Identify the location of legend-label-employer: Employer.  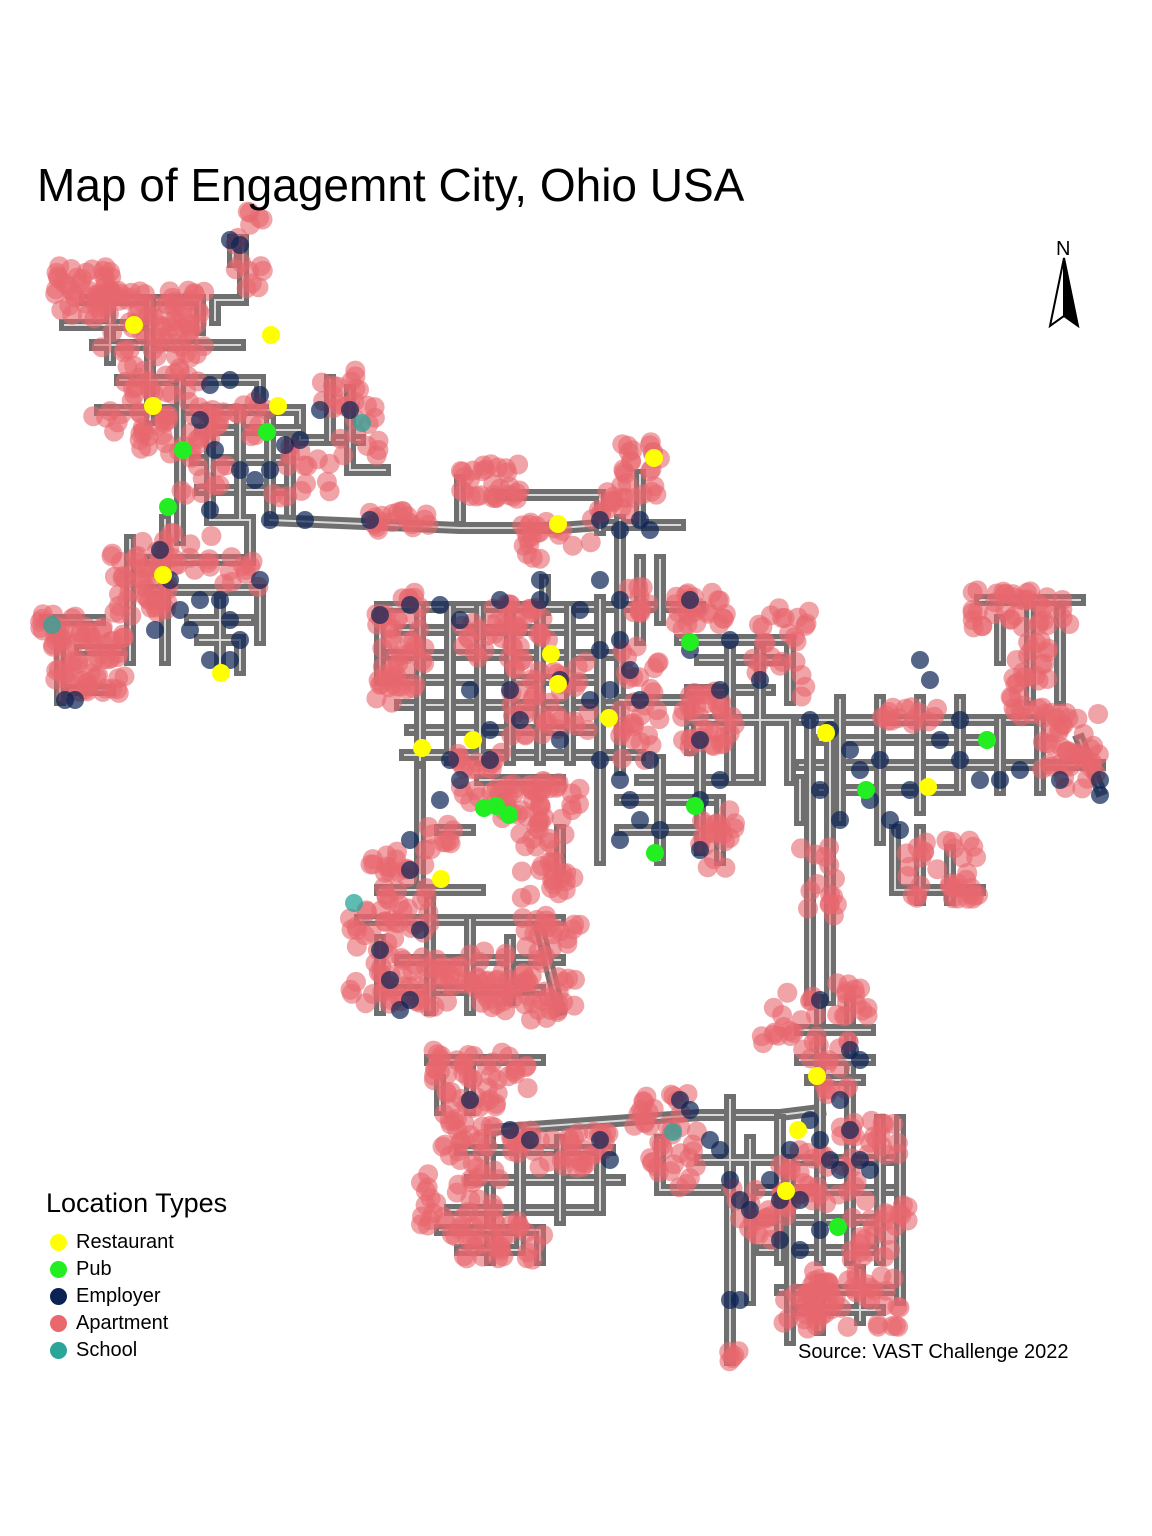
(118, 1296).